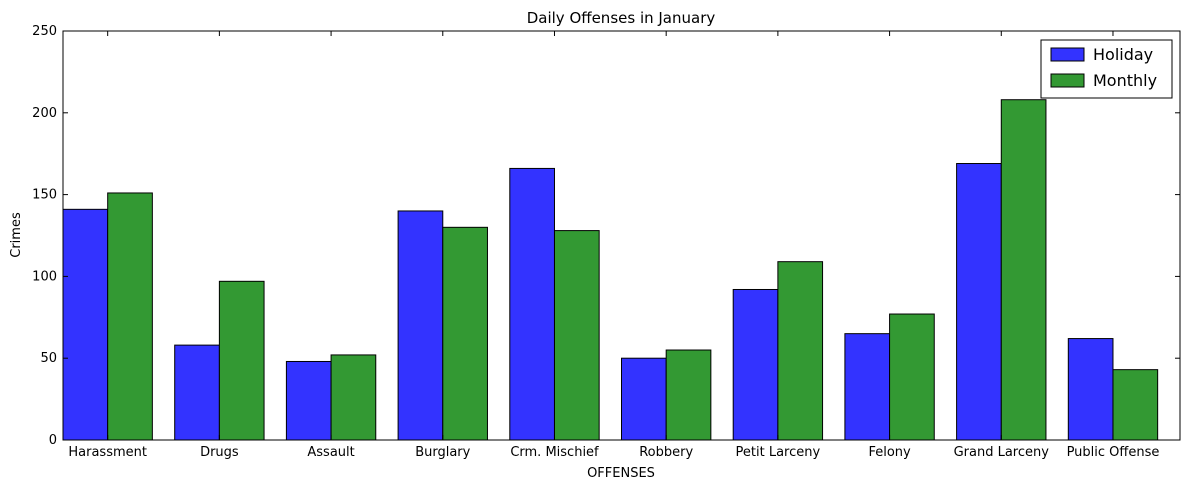 The height and width of the screenshot is (490, 1190). What do you see at coordinates (688, 395) in the screenshot?
I see `bar-monthly-robbery` at bounding box center [688, 395].